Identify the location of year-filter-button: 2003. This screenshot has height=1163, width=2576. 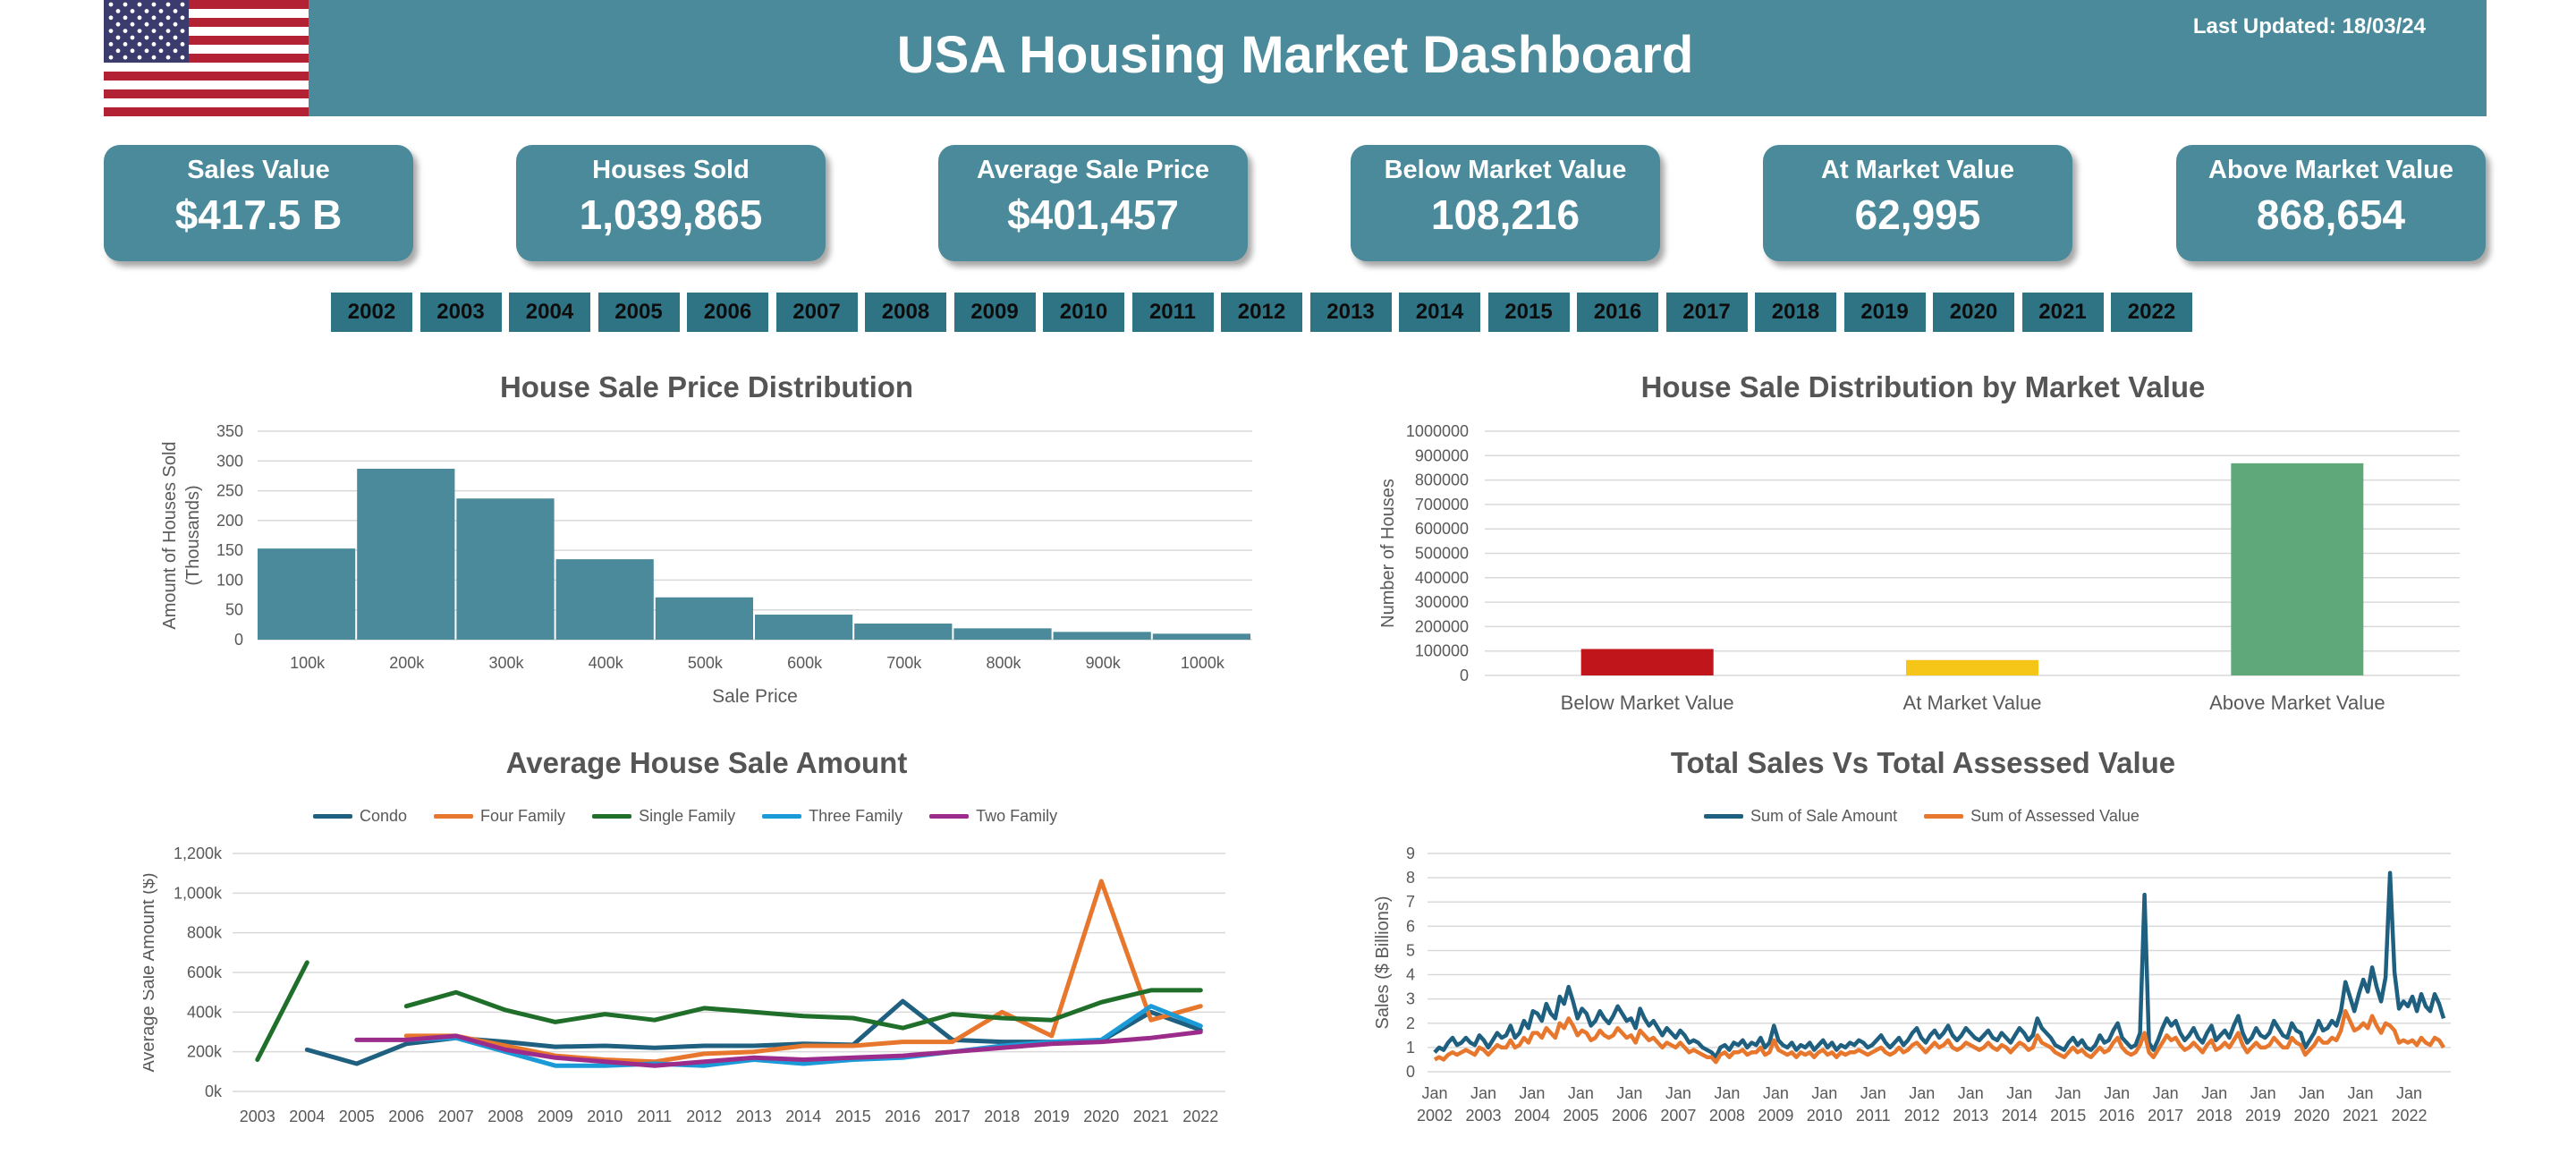
(460, 313).